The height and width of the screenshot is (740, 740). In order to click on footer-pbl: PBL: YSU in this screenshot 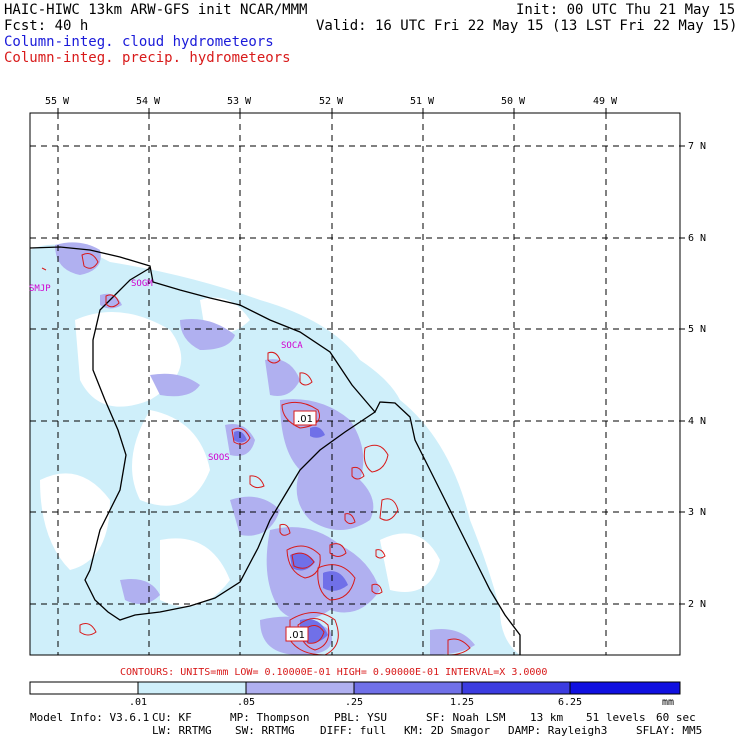, I will do `click(360, 717)`.